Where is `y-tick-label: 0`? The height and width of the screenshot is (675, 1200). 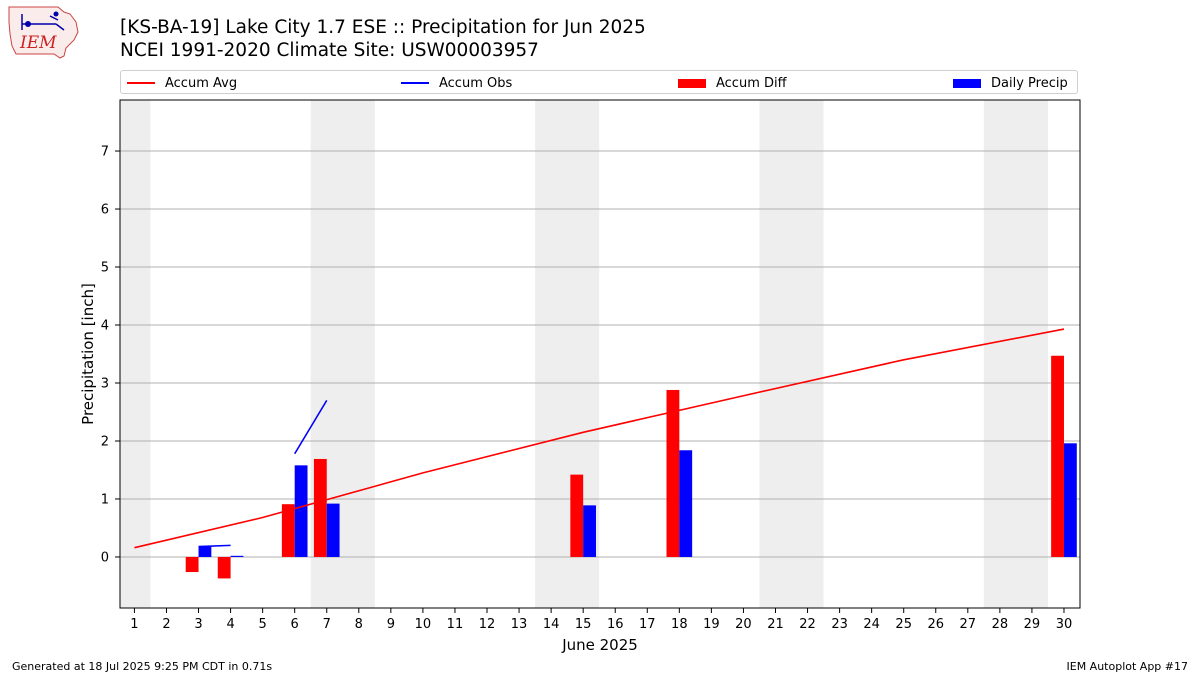 y-tick-label: 0 is located at coordinates (105, 557).